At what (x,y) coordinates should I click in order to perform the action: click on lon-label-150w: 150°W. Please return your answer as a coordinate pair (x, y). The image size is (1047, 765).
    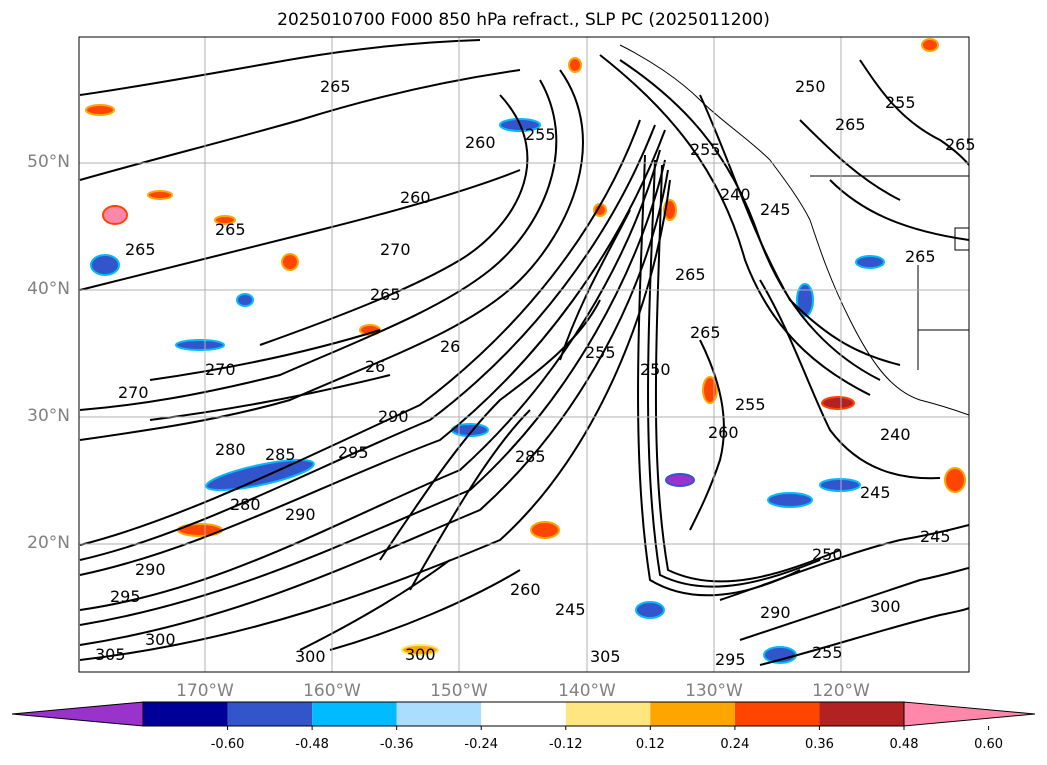
    Looking at the image, I should click on (459, 691).